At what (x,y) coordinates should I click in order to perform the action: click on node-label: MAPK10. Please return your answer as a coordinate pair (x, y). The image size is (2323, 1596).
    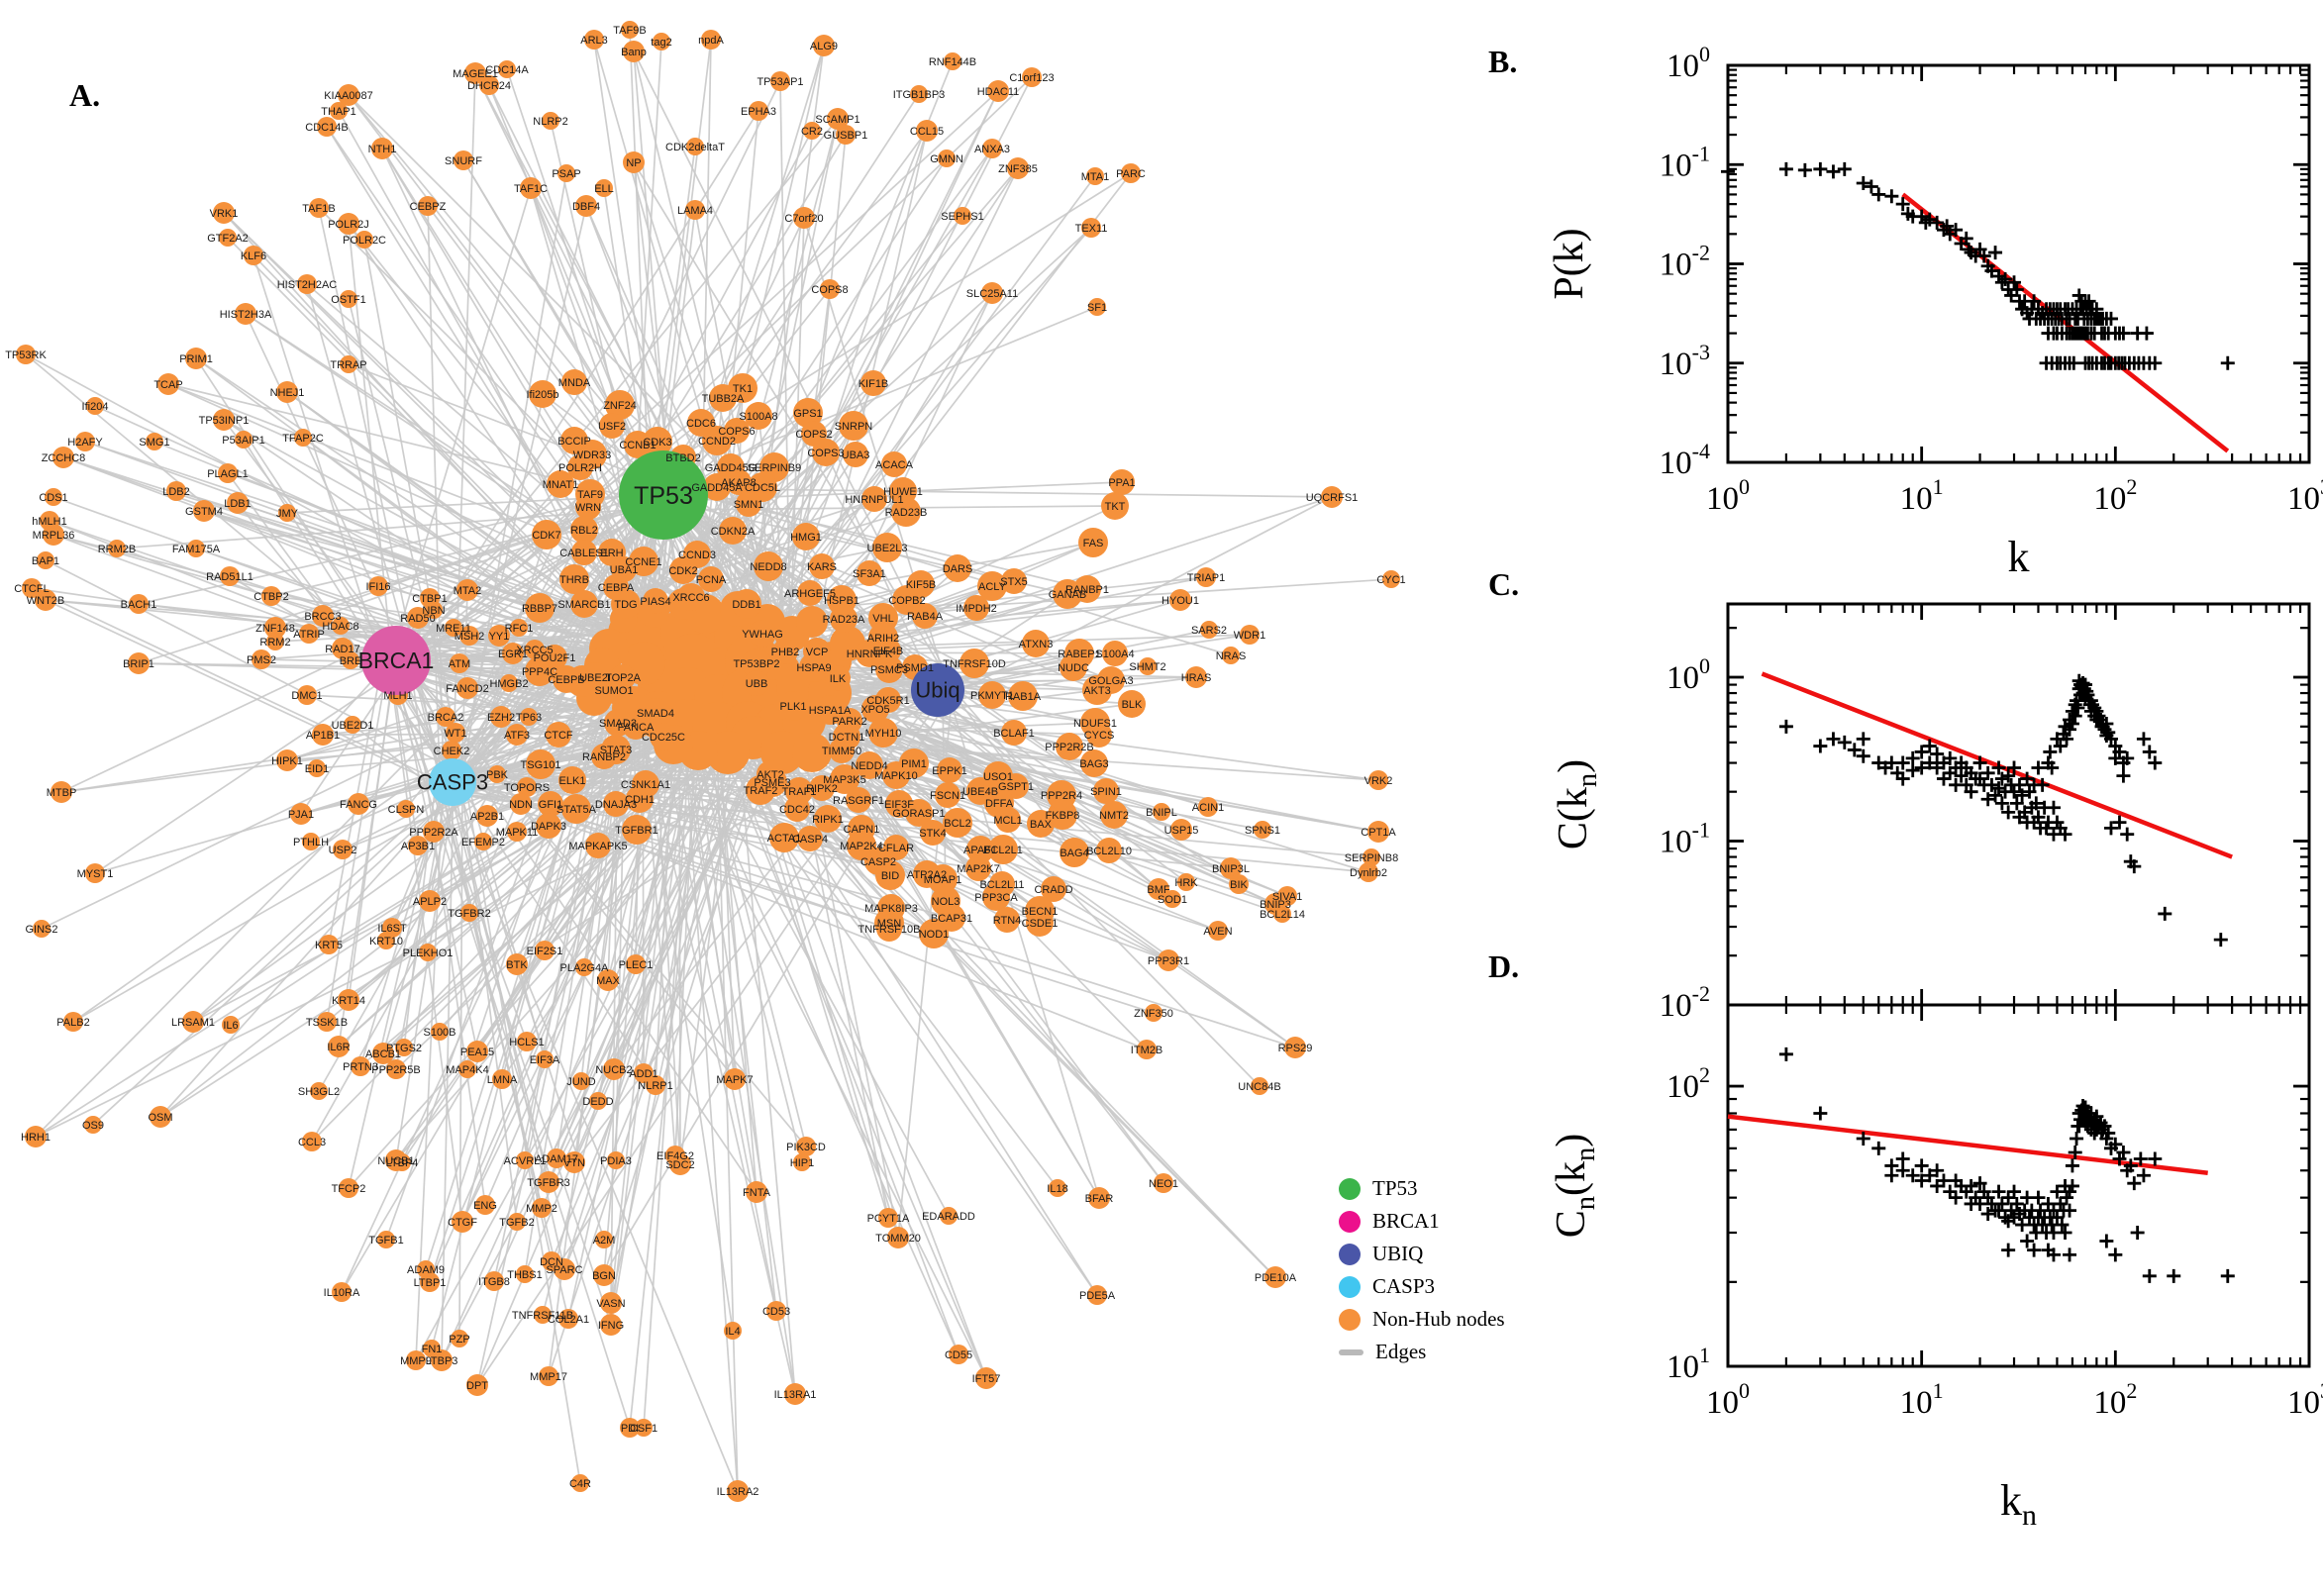
    Looking at the image, I should click on (896, 776).